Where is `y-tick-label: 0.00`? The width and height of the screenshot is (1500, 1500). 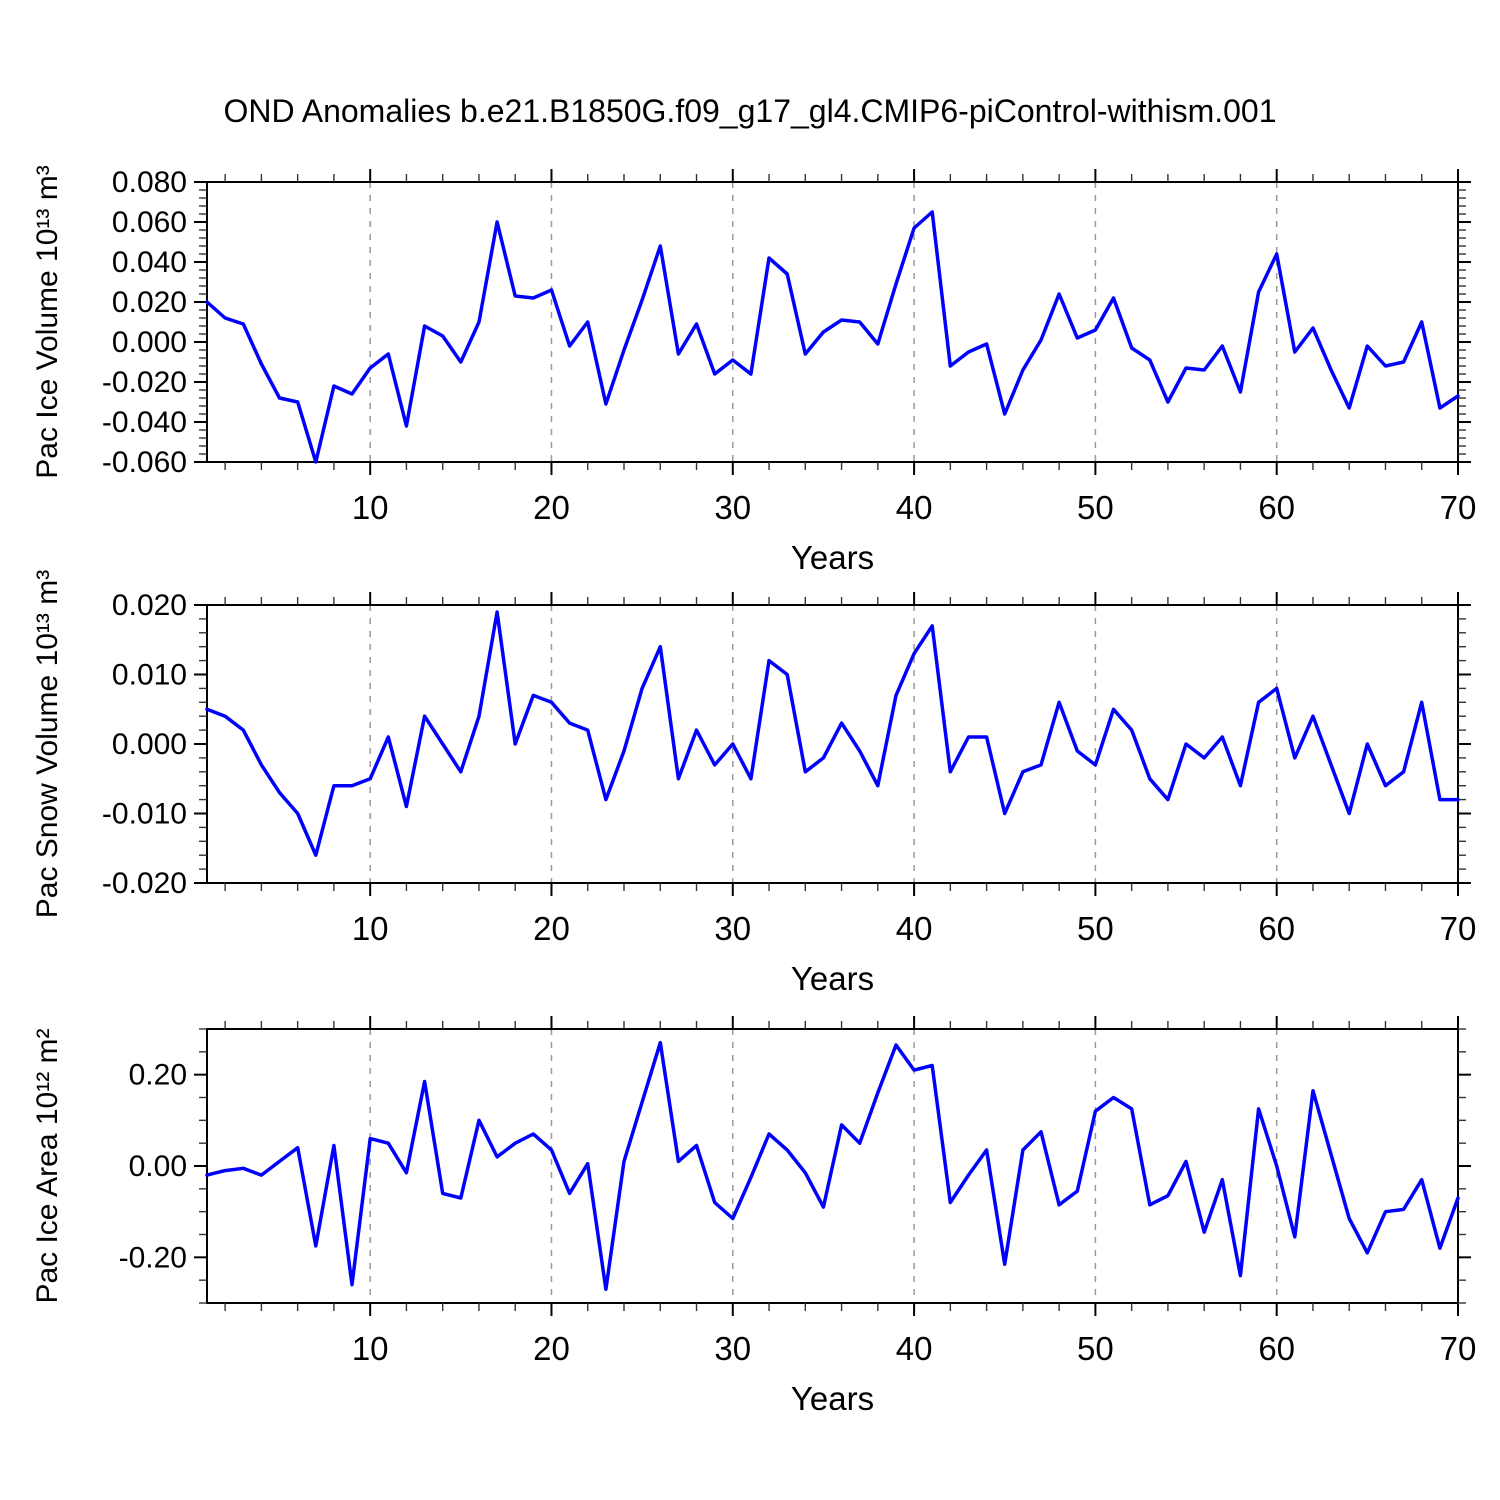
y-tick-label: 0.00 is located at coordinates (158, 1166).